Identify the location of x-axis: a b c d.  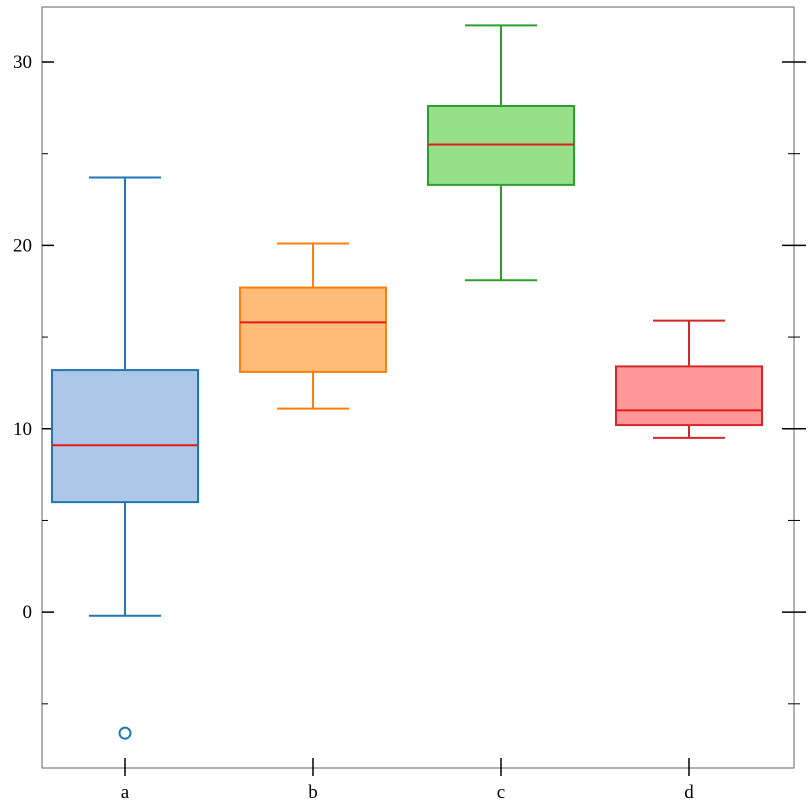
(407, 780).